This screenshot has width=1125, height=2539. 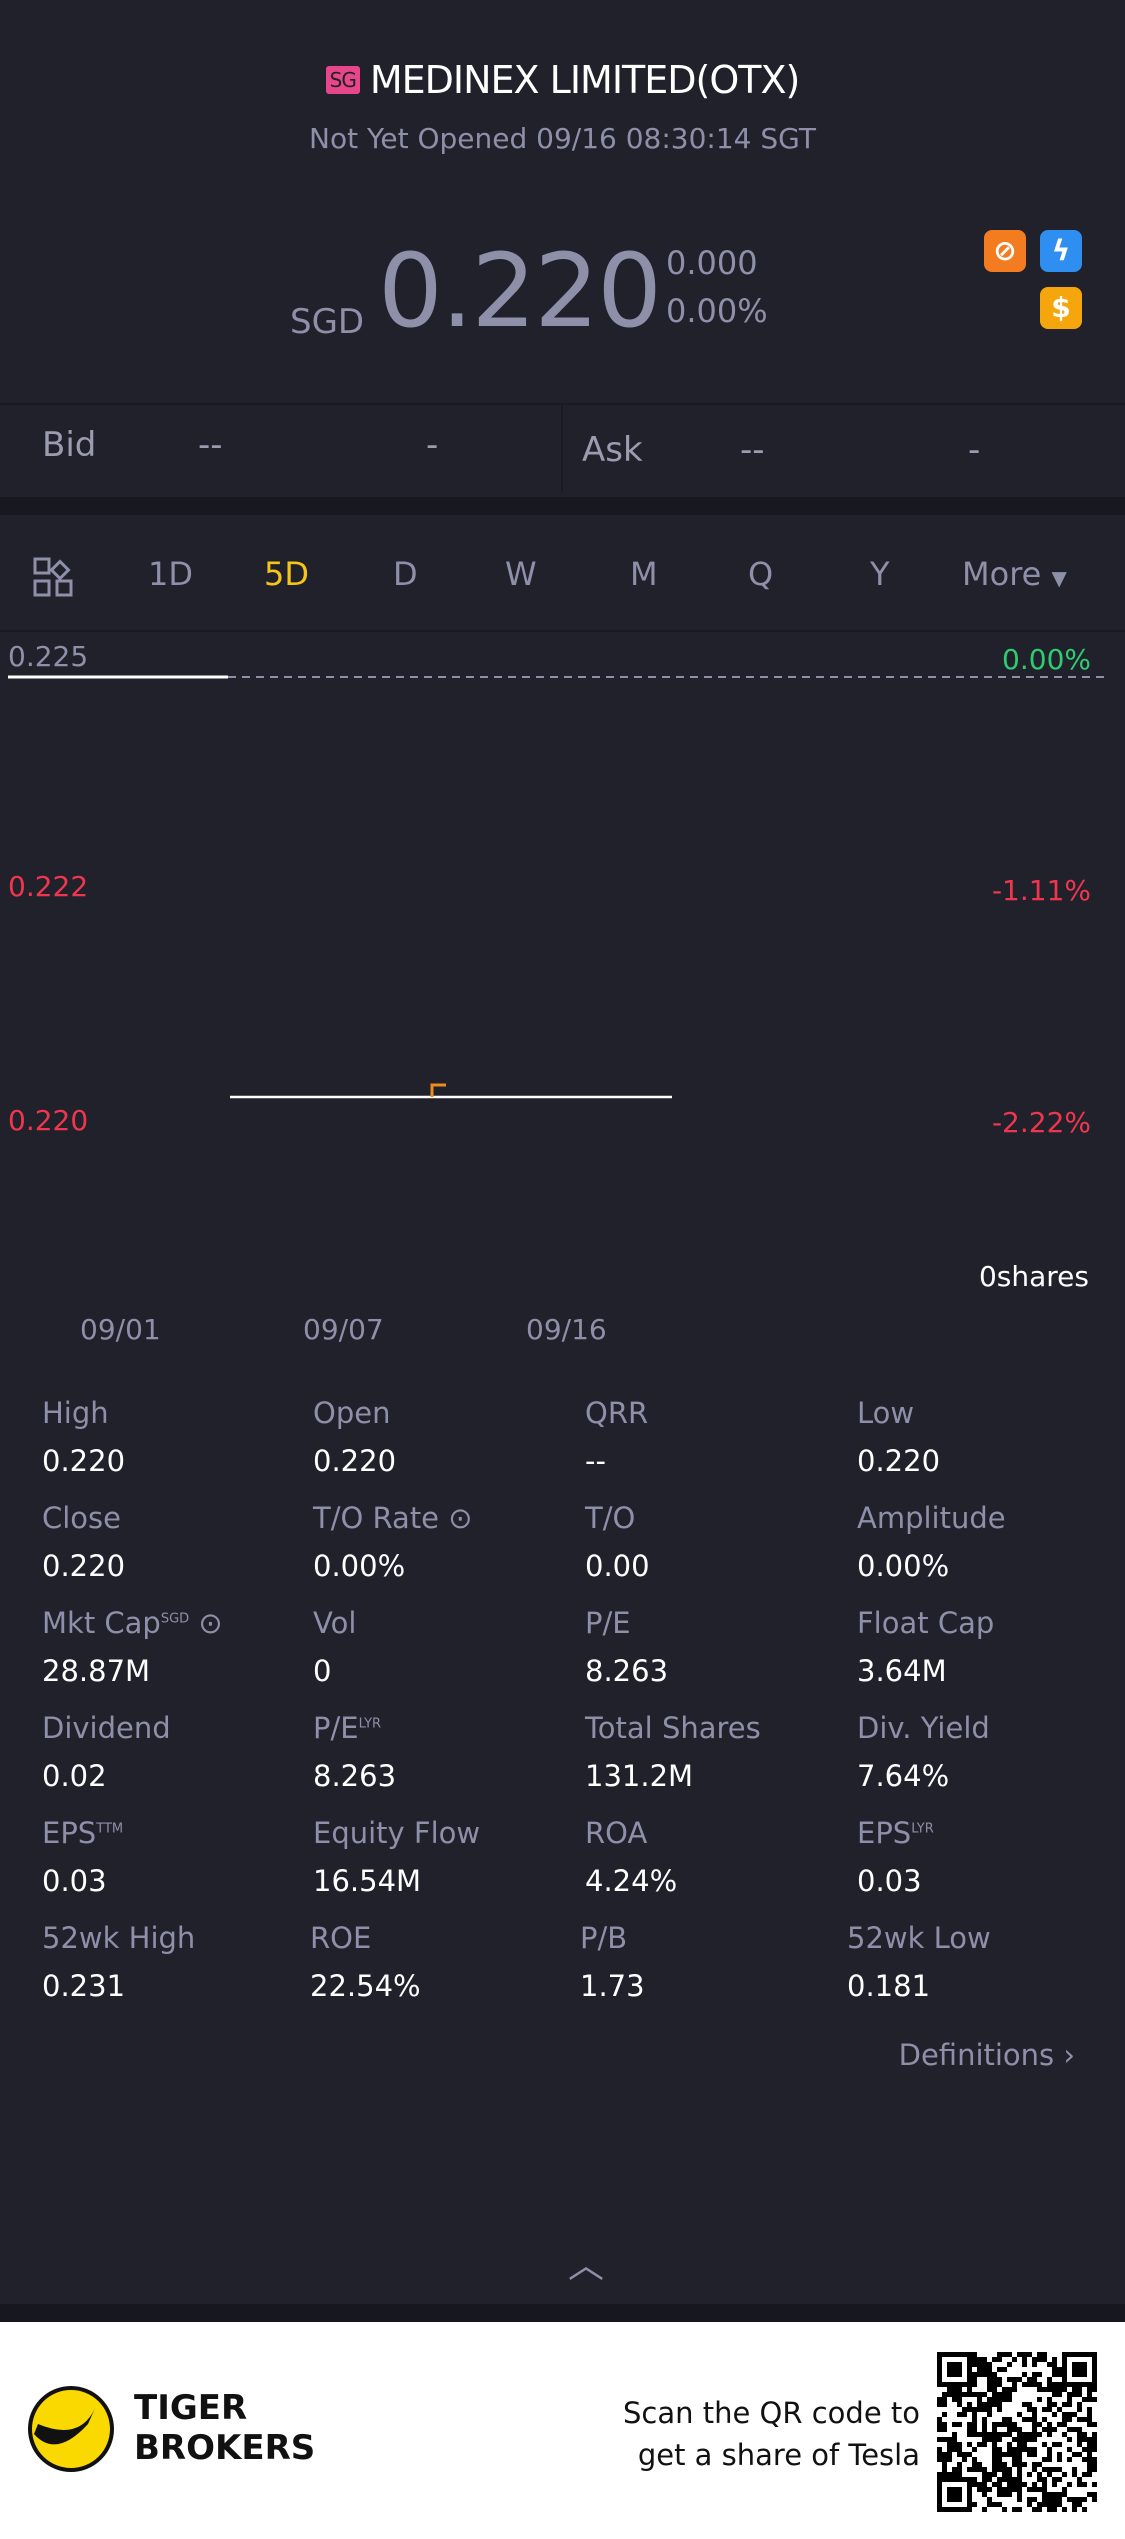 I want to click on stat-label: Dividend, so click(x=106, y=1728).